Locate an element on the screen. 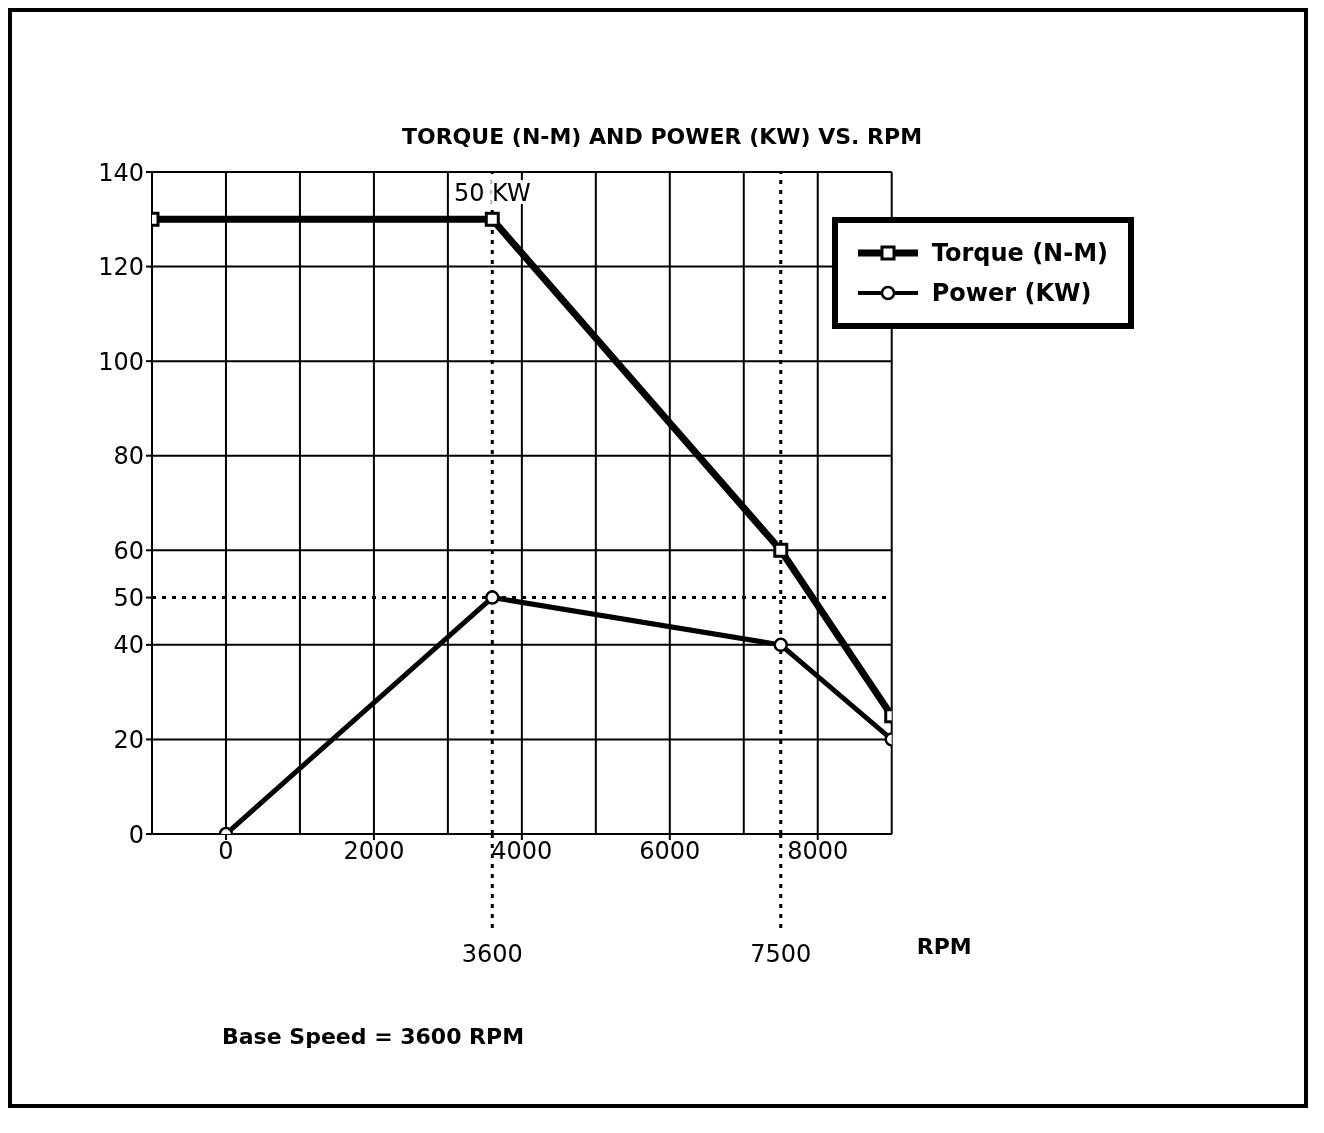 The height and width of the screenshot is (1133, 1324). x-tick-label: 0 is located at coordinates (226, 851).